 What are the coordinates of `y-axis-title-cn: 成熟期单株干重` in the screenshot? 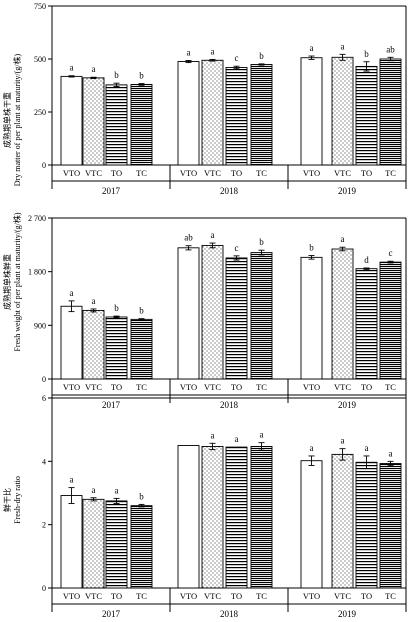 It's located at (7, 120).